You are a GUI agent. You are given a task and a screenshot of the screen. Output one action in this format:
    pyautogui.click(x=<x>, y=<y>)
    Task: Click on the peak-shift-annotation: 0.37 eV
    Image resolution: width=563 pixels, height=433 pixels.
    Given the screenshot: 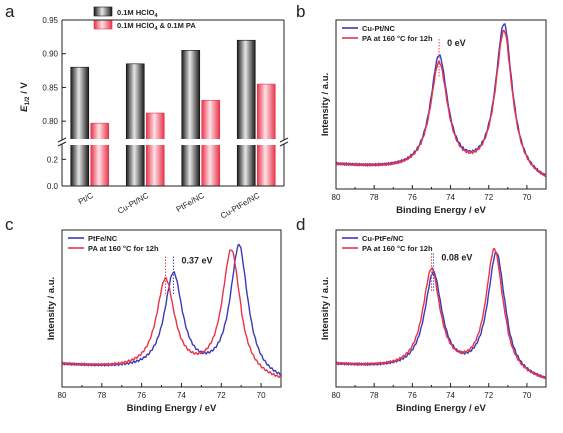 What is the action you would take?
    pyautogui.click(x=196, y=261)
    